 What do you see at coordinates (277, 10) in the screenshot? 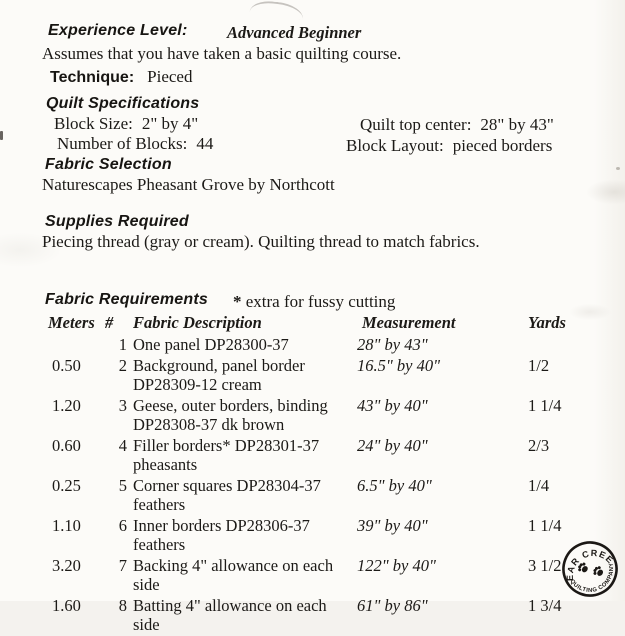
I see `scan-artifact-arc` at bounding box center [277, 10].